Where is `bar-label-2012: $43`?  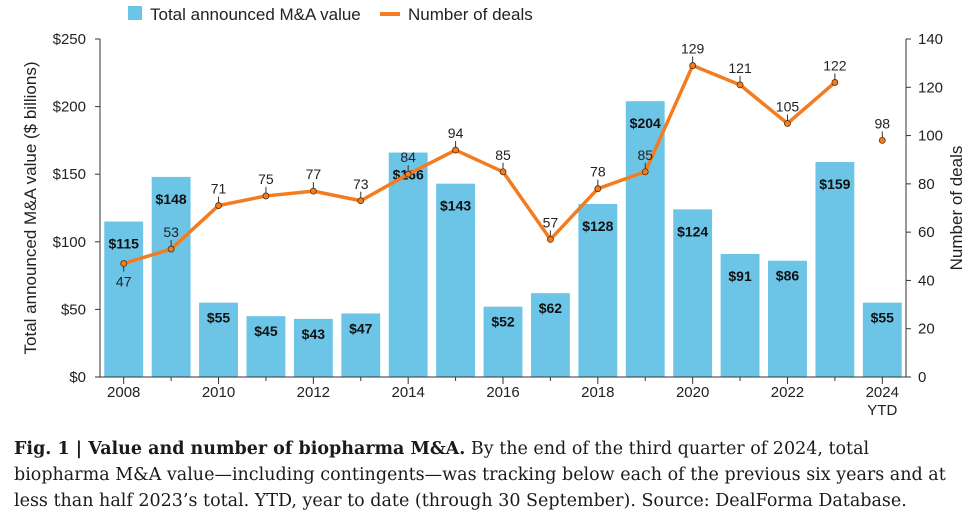 bar-label-2012: $43 is located at coordinates (314, 334).